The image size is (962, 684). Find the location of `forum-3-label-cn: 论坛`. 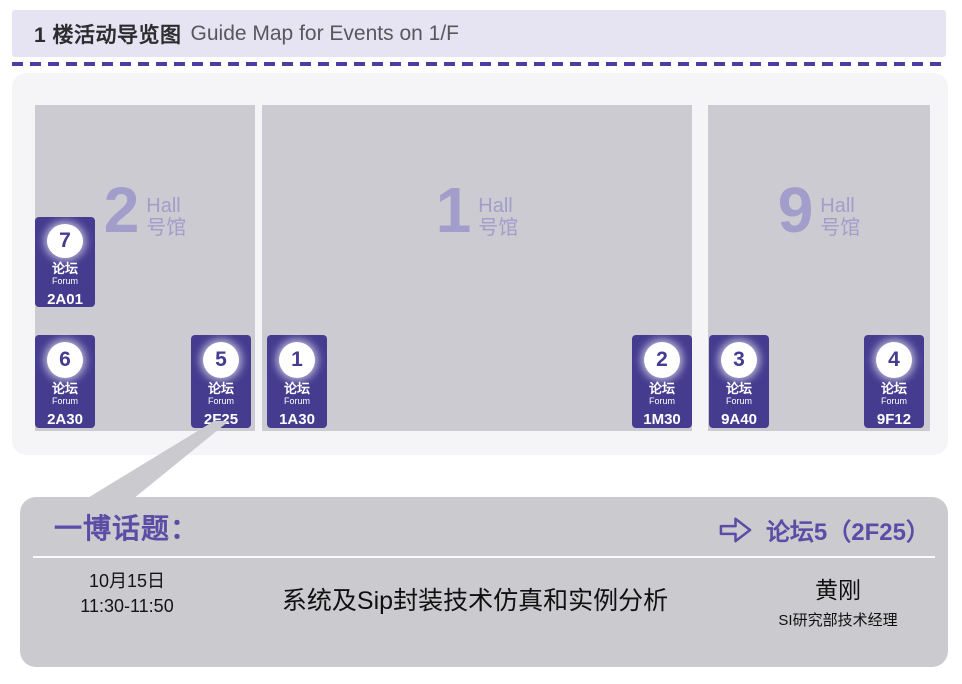

forum-3-label-cn: 论坛 is located at coordinates (738, 388).